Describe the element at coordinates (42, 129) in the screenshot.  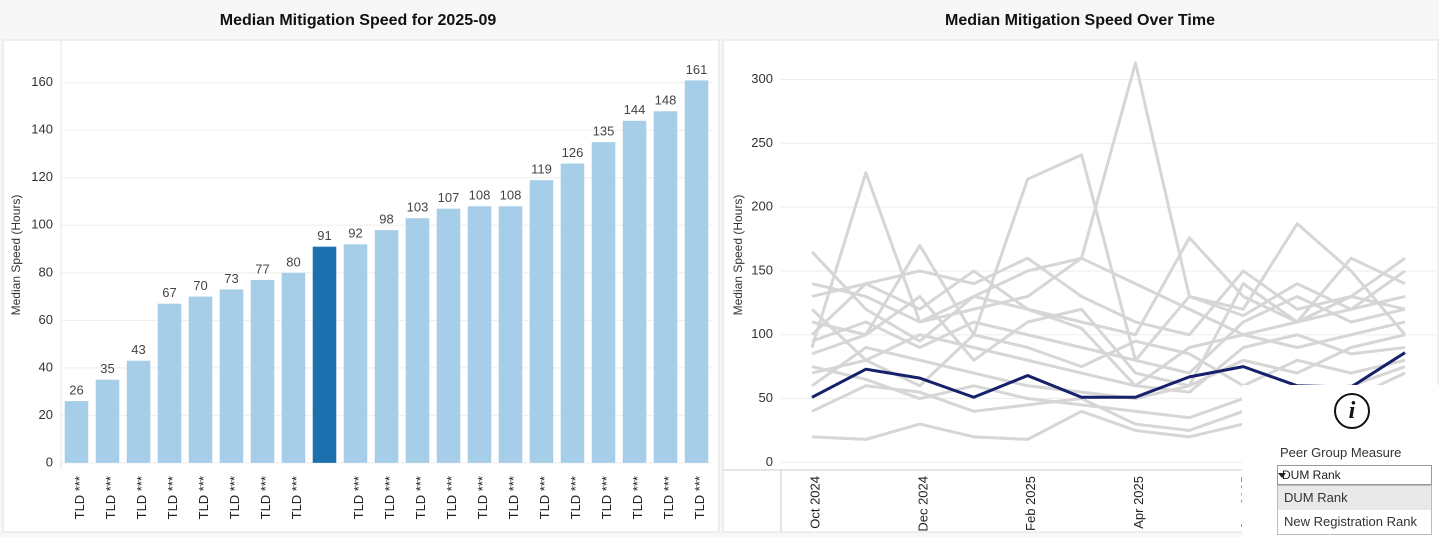
I see `y-tick-label: 140` at that location.